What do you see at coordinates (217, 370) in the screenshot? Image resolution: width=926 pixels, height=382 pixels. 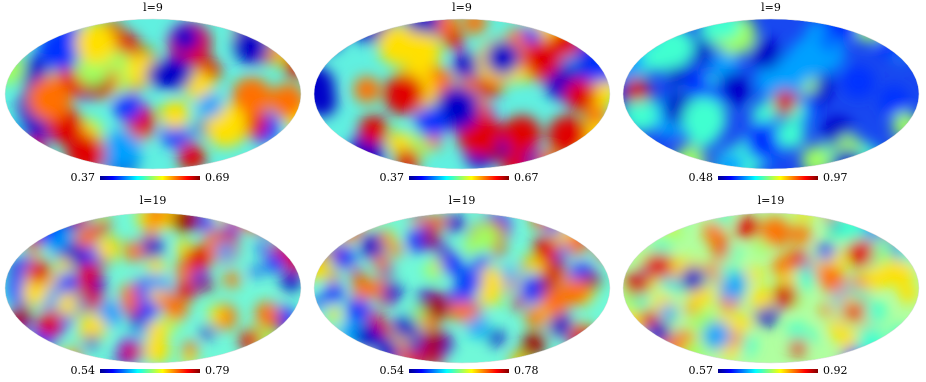 I see `colorbar-max-label: 0.79` at bounding box center [217, 370].